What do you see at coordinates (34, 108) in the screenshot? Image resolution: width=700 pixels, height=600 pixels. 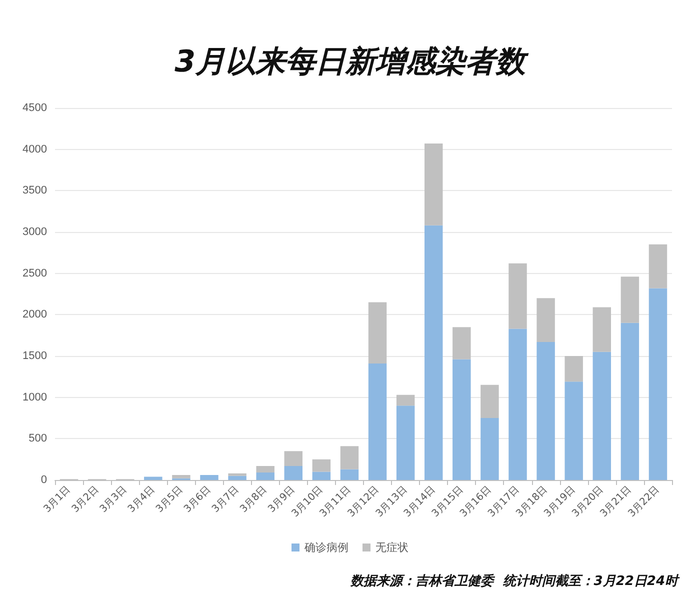 I see `y-tick-label: 4500` at bounding box center [34, 108].